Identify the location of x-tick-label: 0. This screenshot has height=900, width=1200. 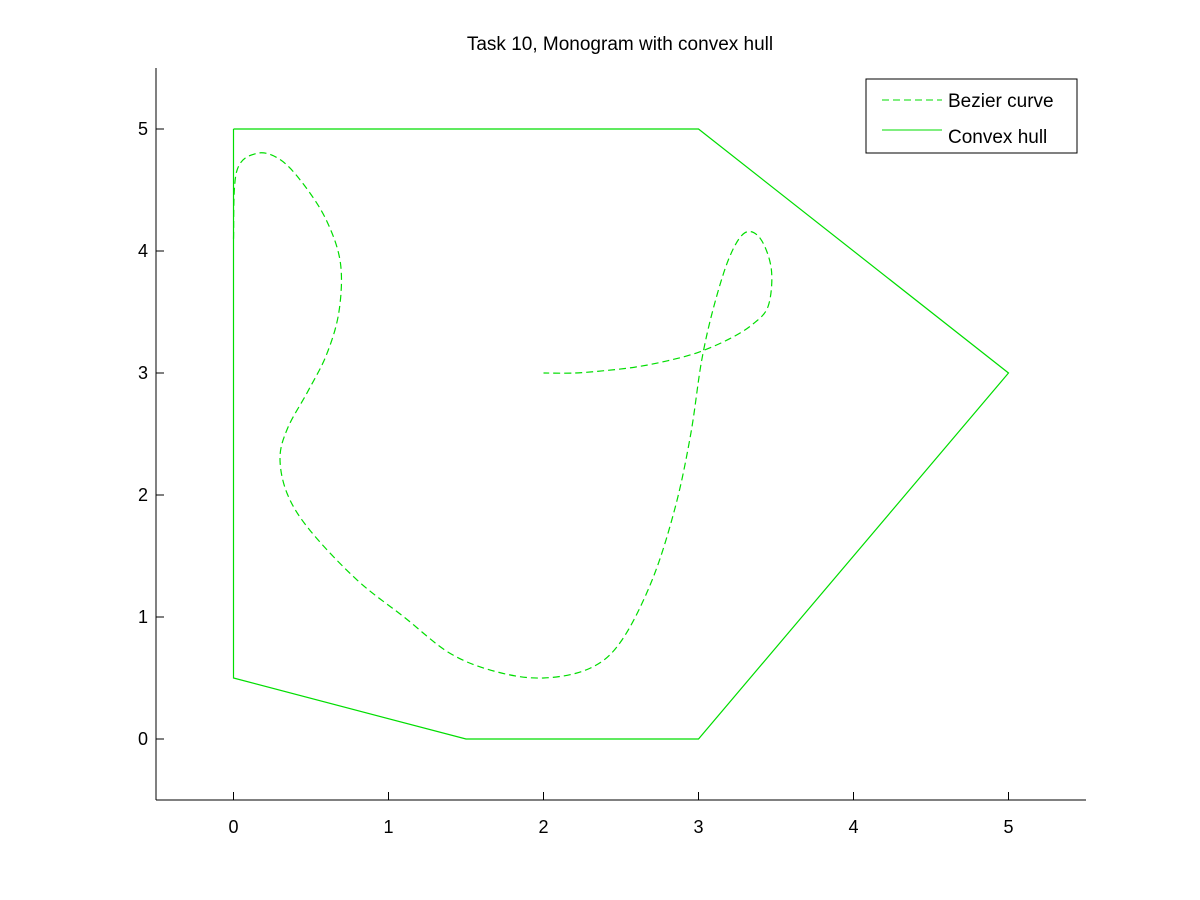
(233, 827).